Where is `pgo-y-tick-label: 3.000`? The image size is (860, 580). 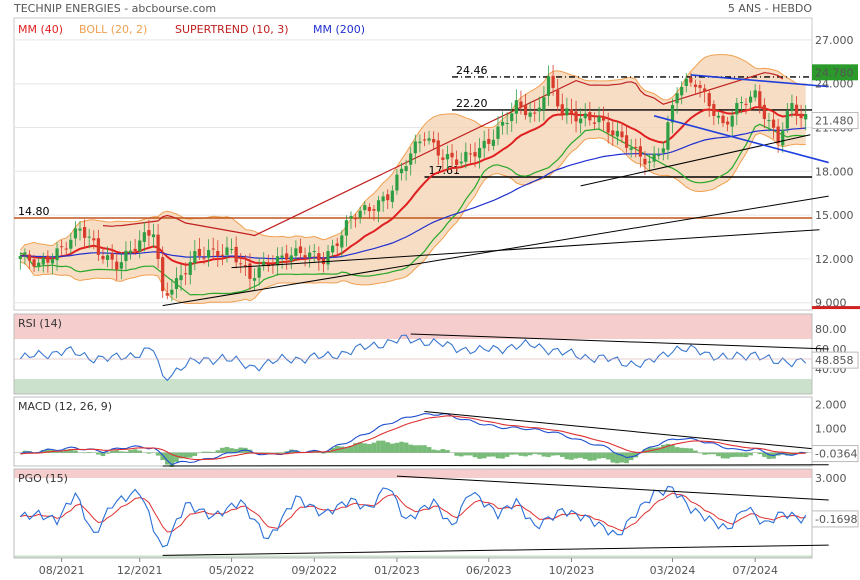
pgo-y-tick-label: 3.000 is located at coordinates (831, 478).